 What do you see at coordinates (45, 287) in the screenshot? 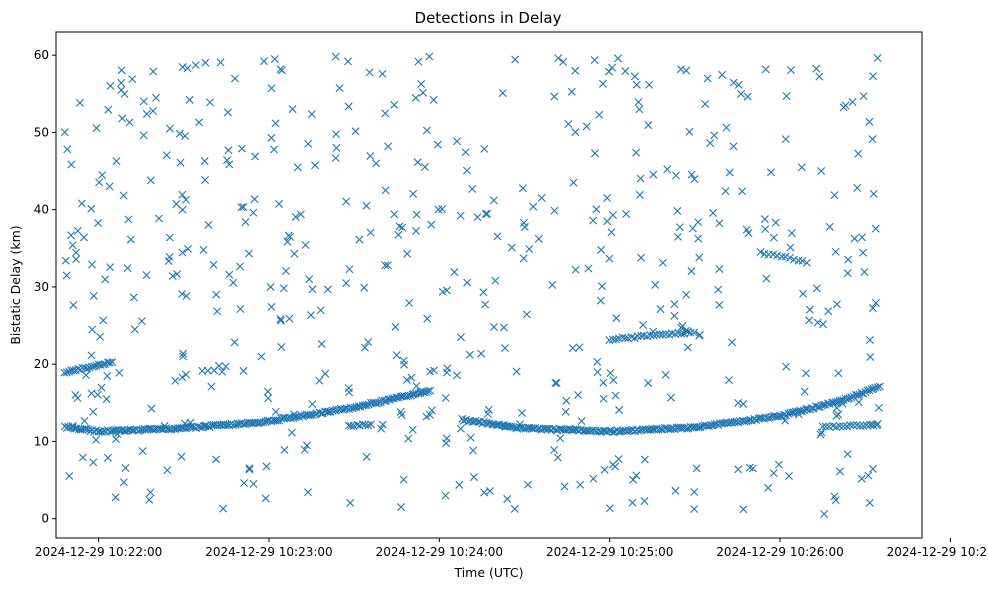
I see `y-axis: 0 10 20 30 40 50 60` at bounding box center [45, 287].